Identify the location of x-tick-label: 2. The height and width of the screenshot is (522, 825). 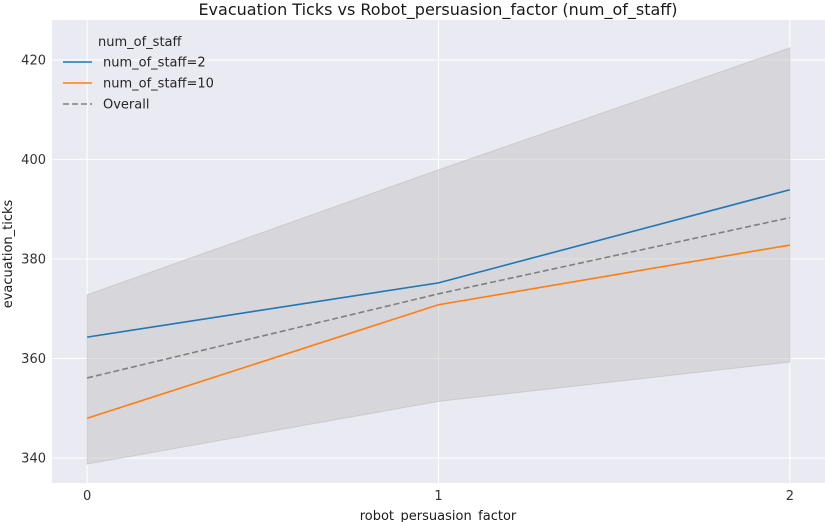
(790, 496).